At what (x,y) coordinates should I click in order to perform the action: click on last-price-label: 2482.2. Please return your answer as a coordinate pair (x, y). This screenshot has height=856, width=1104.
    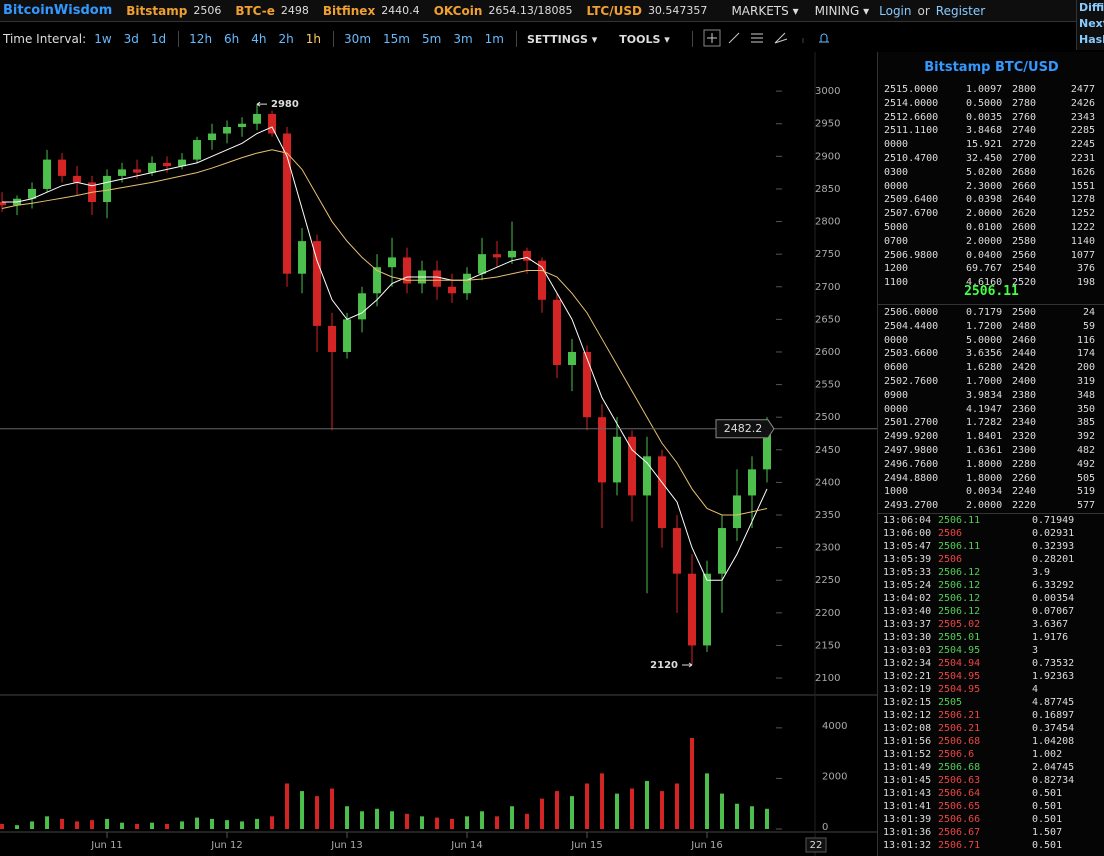
    Looking at the image, I should click on (743, 428).